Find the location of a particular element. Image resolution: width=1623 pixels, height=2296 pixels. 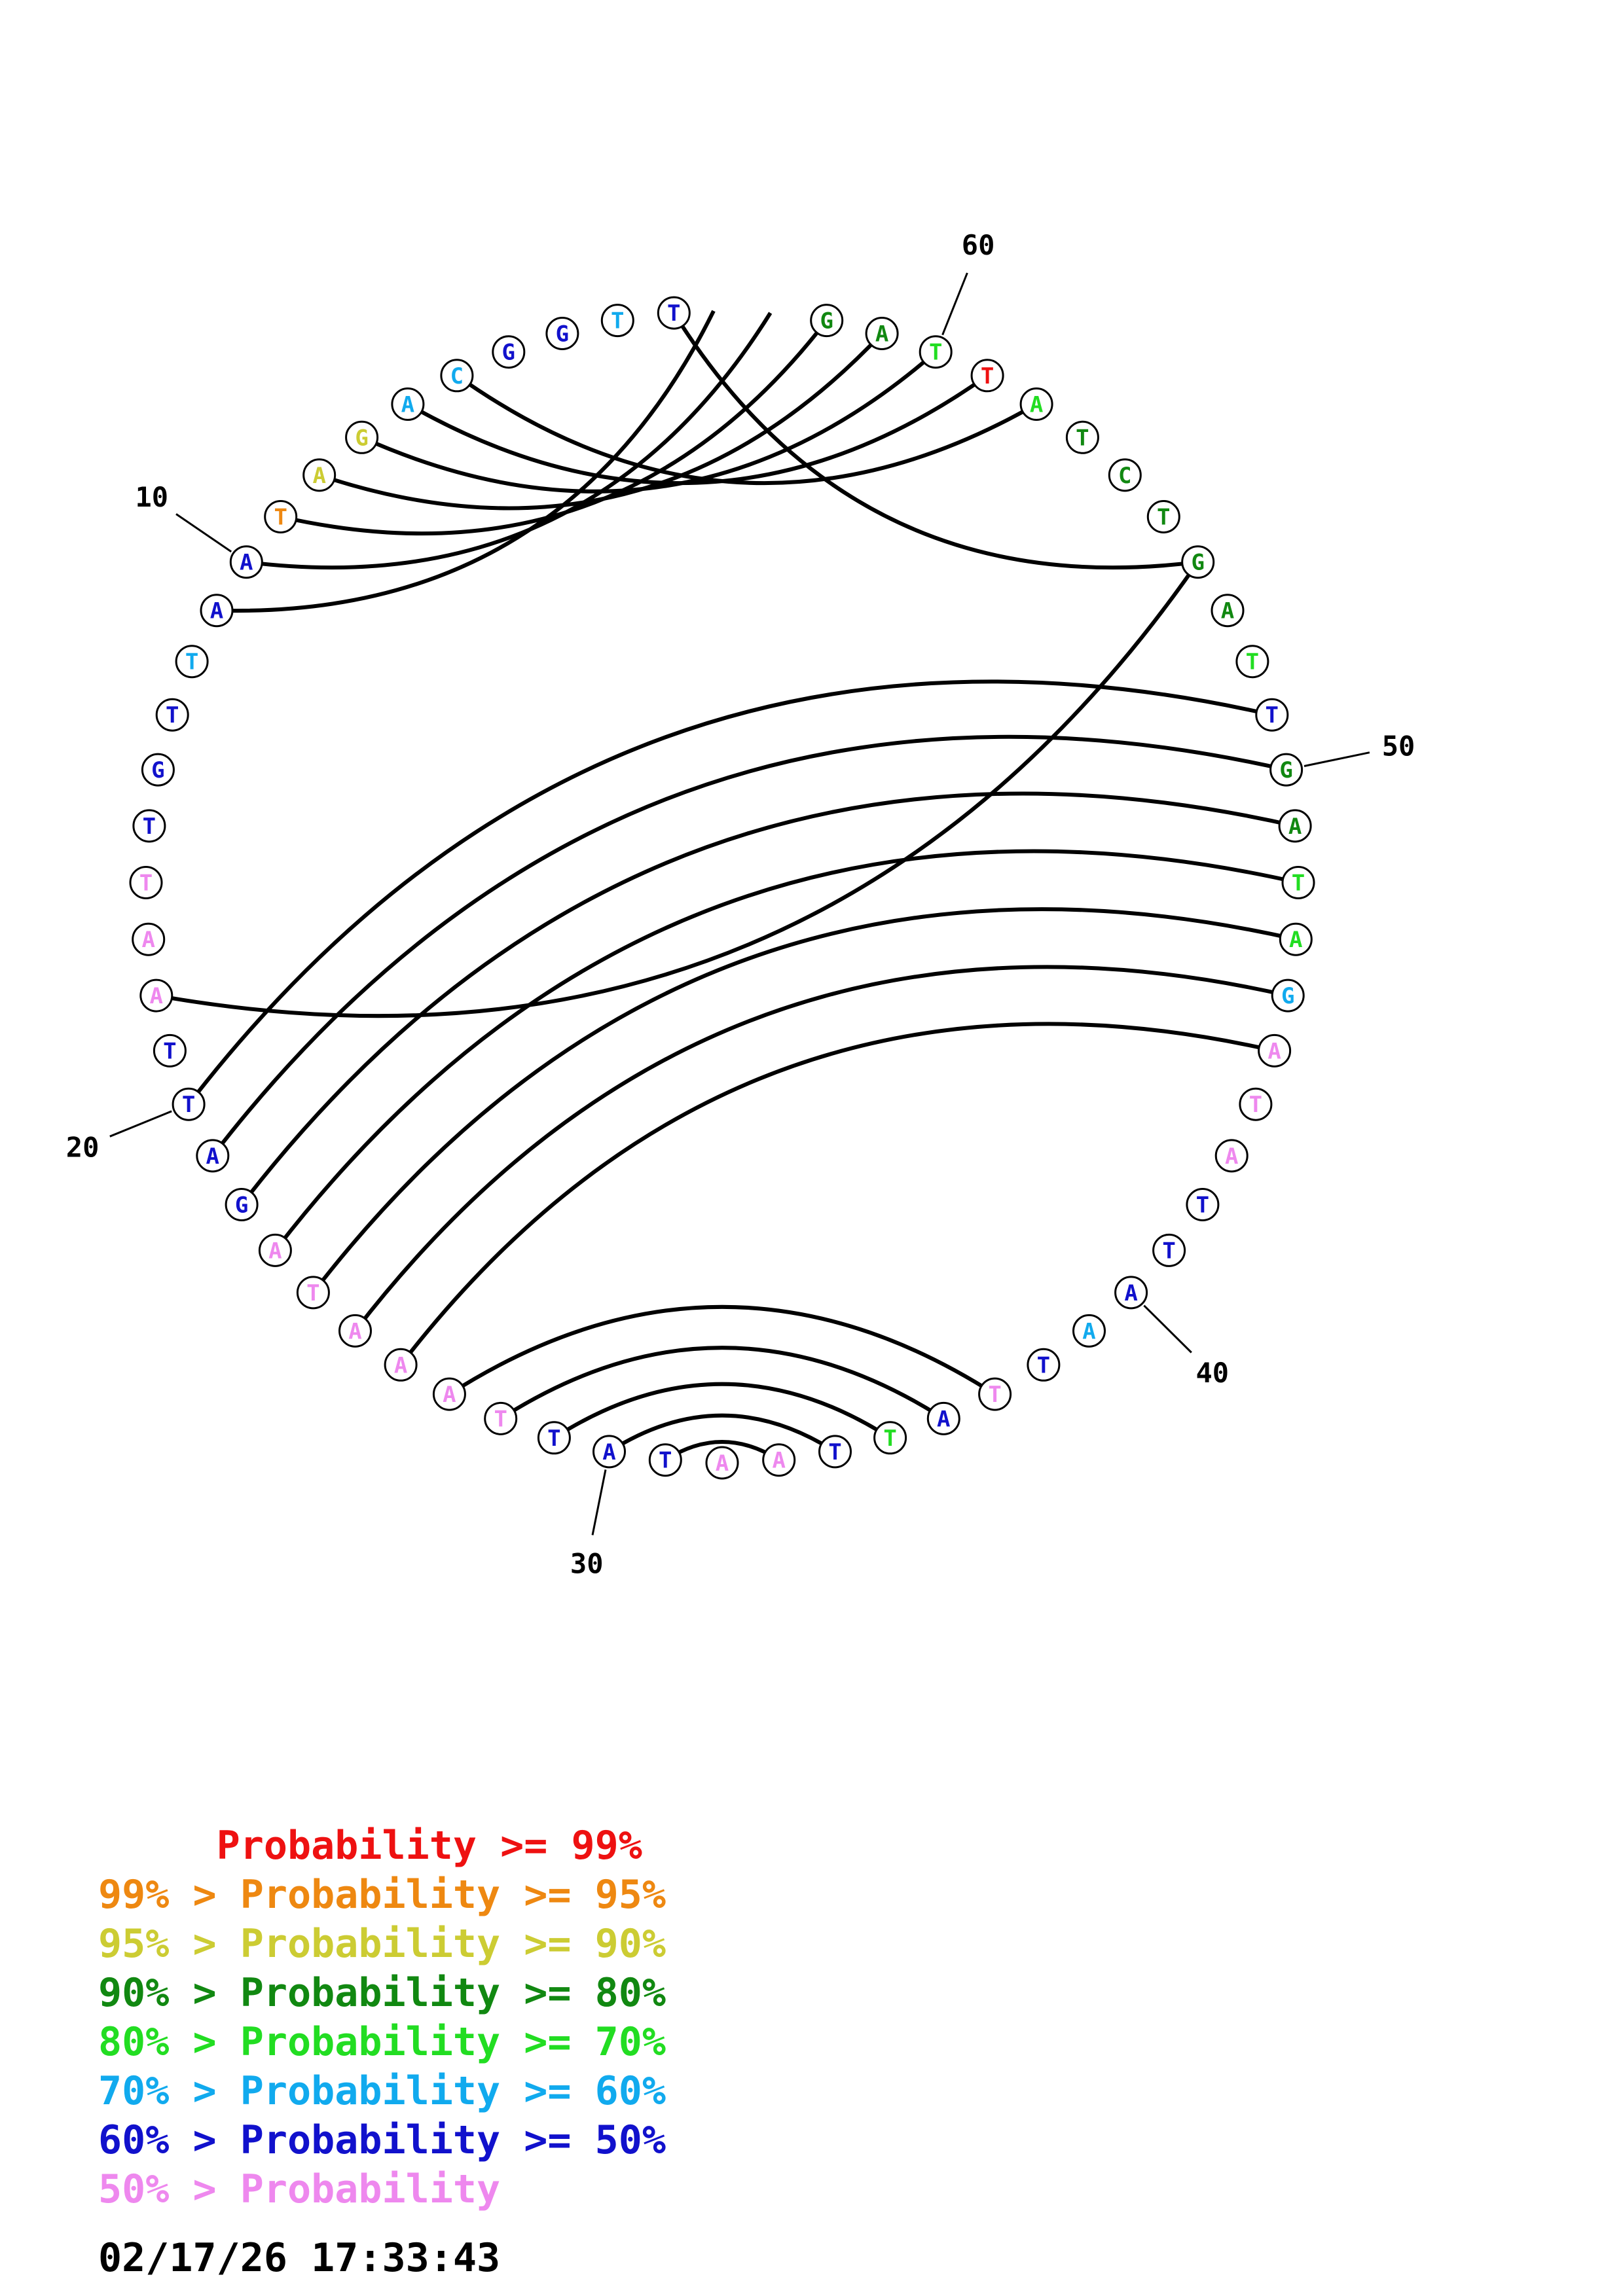

nucleotide-12: T is located at coordinates (192, 662).